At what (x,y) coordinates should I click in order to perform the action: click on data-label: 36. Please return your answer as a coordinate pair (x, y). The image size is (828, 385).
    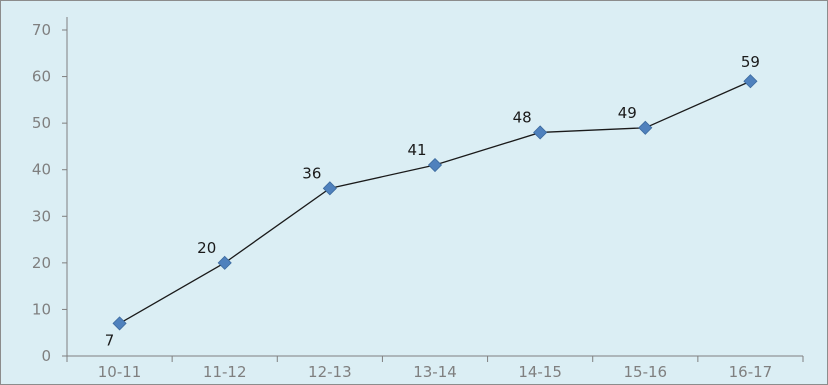
    Looking at the image, I should click on (311, 173).